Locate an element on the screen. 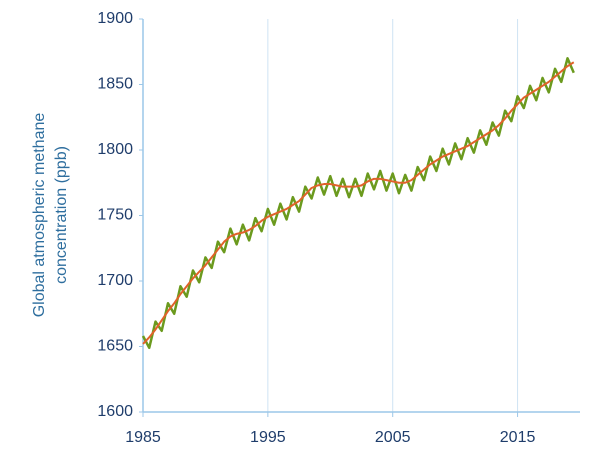 Image resolution: width=608 pixels, height=450 pixels. y-axis-label: concentration (ppb) is located at coordinates (61, 215).